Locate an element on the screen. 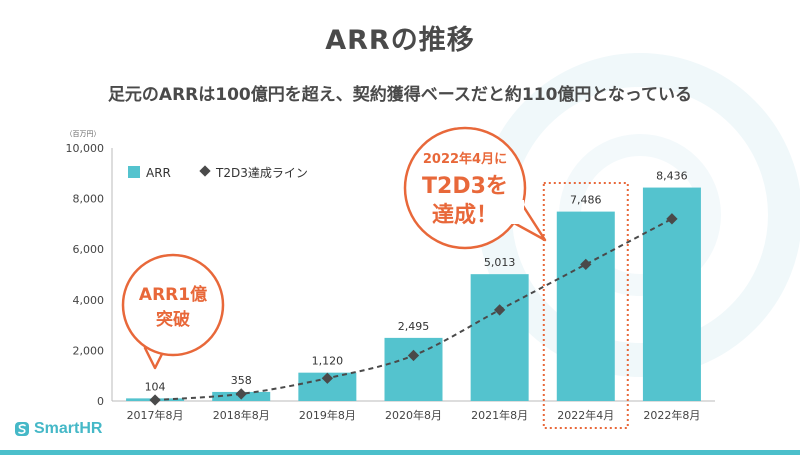  x-tick-label: 2017年8月 is located at coordinates (155, 415).